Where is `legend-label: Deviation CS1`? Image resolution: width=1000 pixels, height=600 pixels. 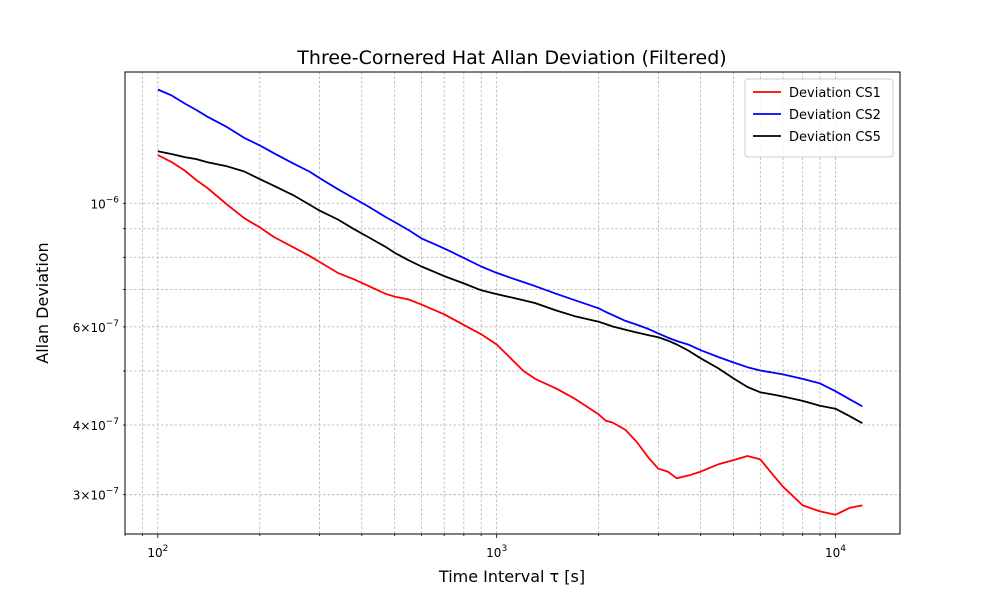
legend-label: Deviation CS1 is located at coordinates (835, 93).